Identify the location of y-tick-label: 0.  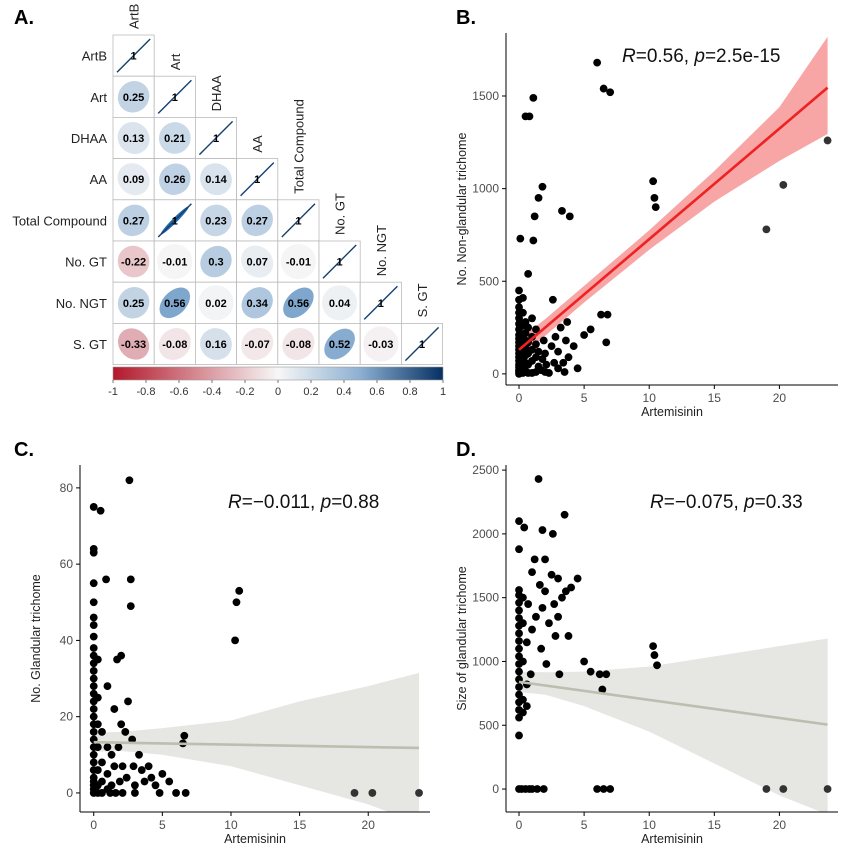
(495, 789).